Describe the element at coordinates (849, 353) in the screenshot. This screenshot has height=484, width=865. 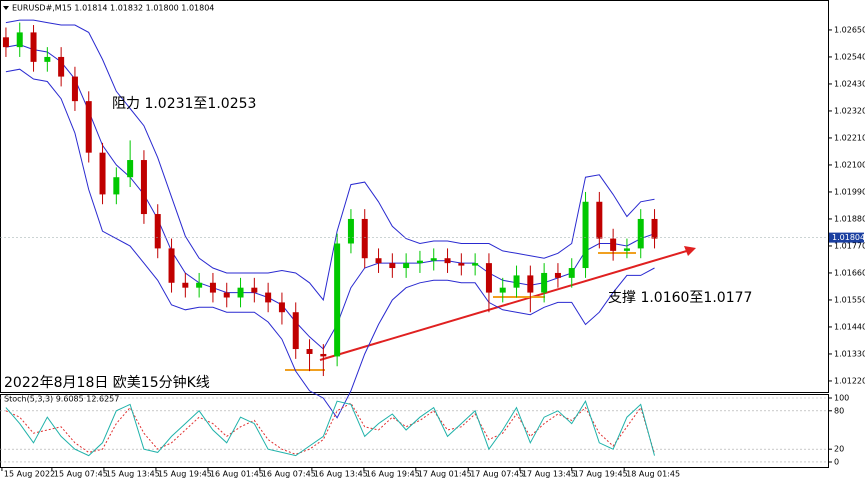
I see `y-tick-label: 1.01330` at that location.